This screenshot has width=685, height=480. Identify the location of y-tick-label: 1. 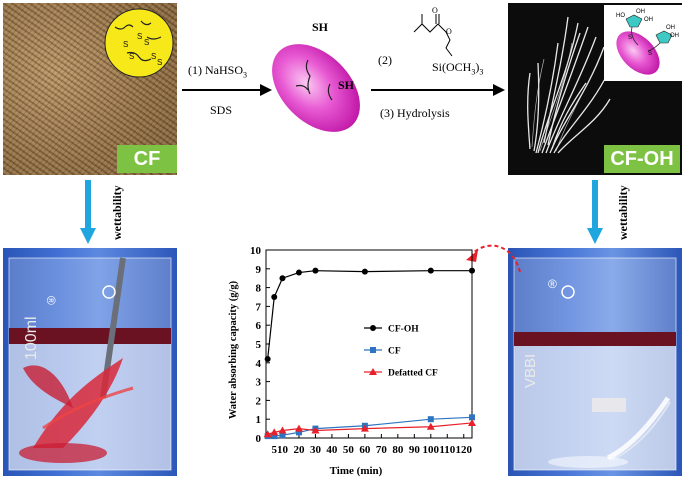
(259, 420).